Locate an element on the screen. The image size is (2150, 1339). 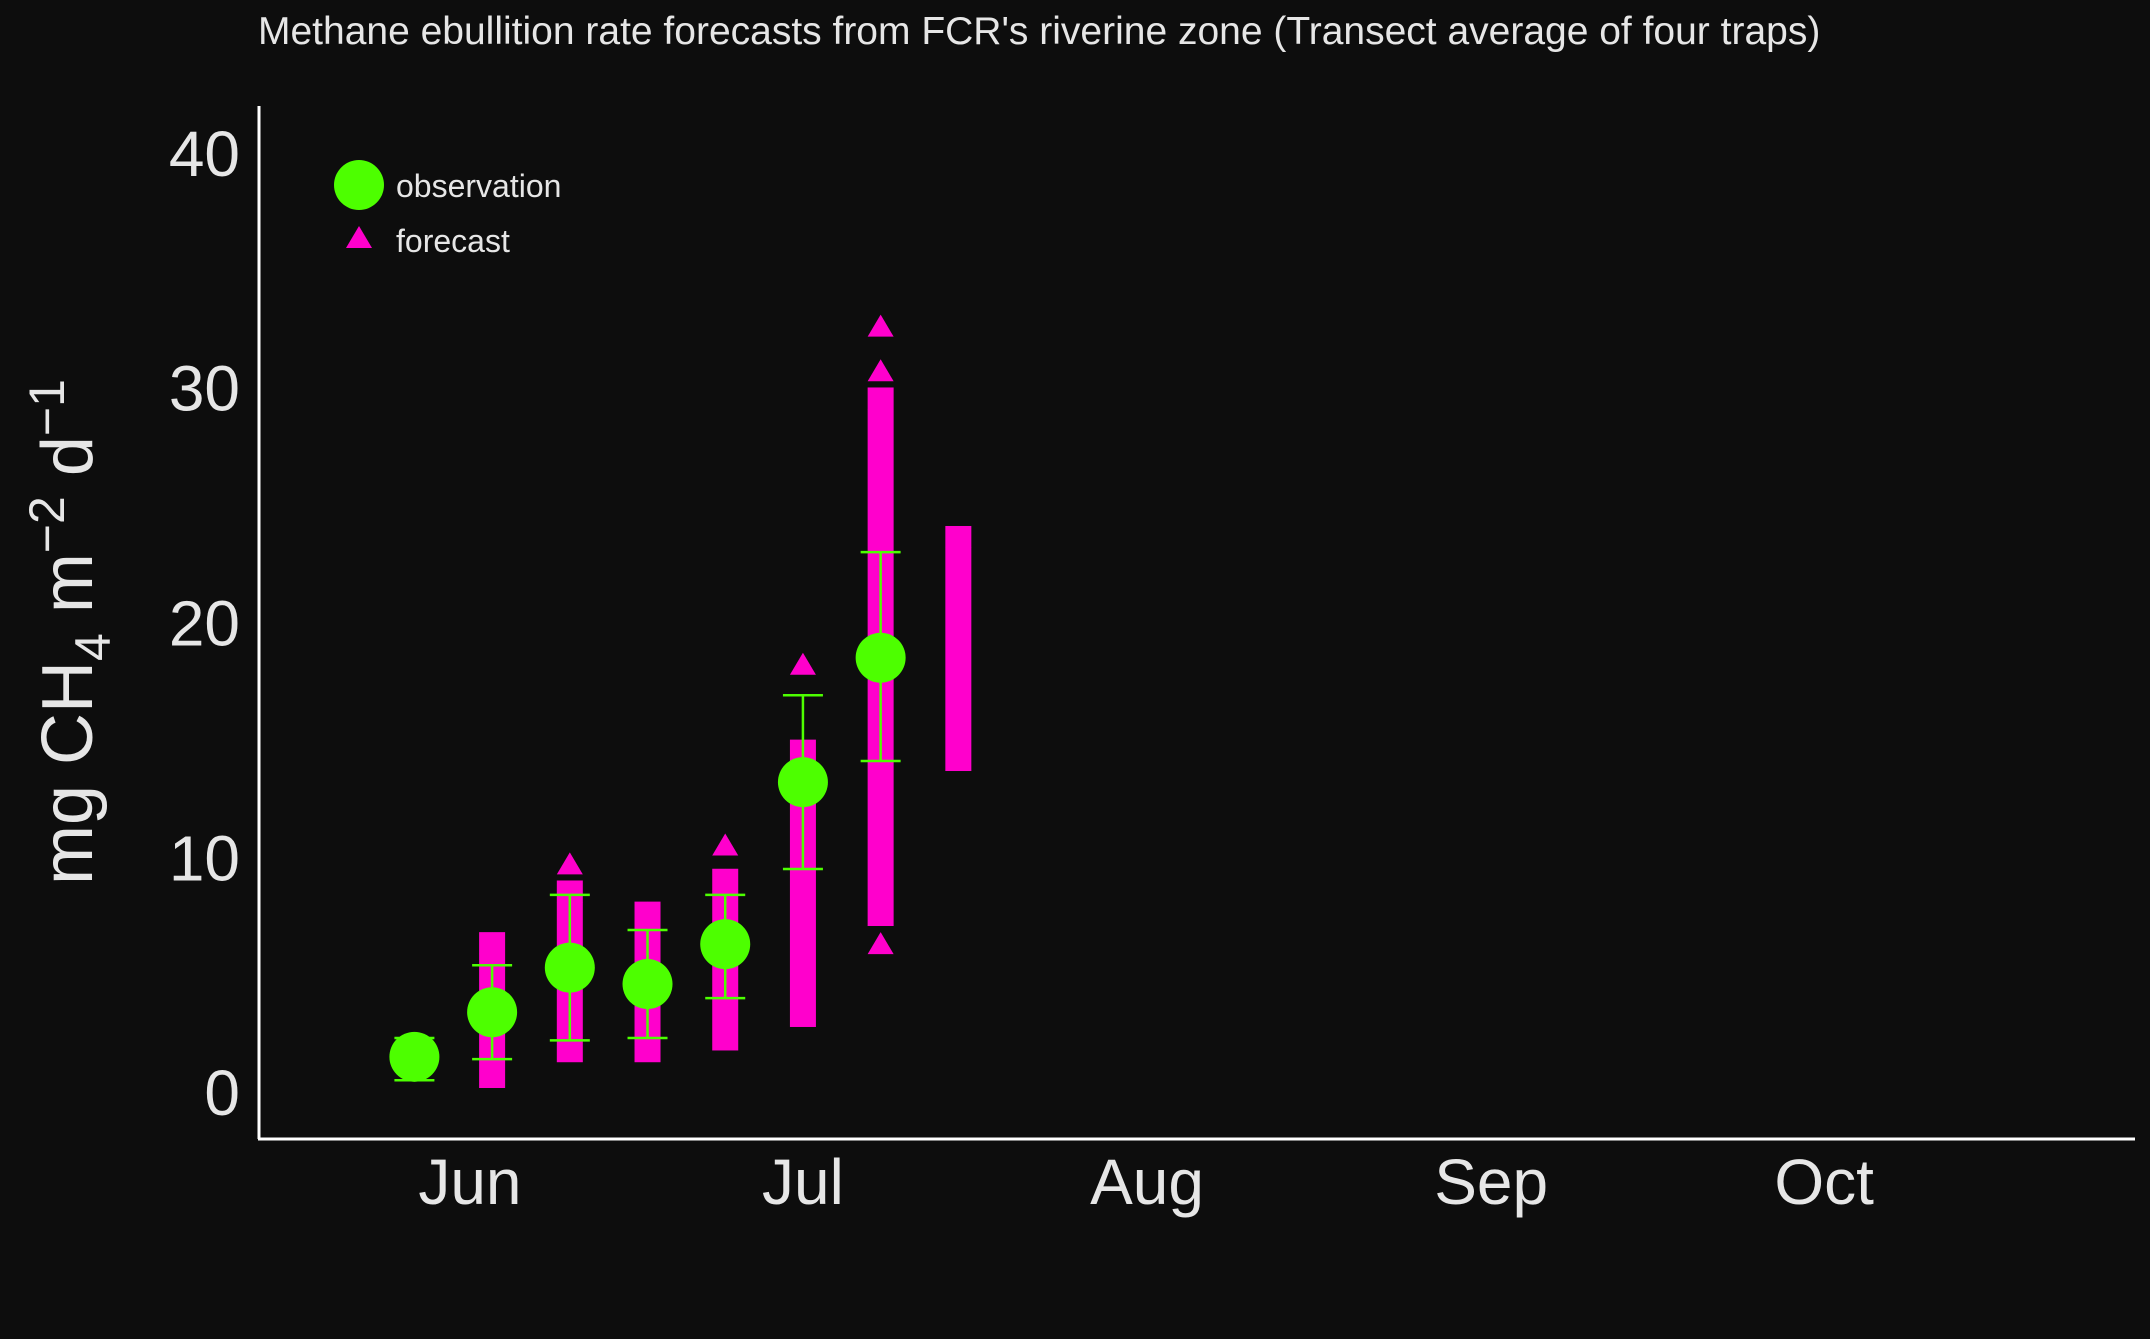
legend-observation-marker is located at coordinates (359, 185).